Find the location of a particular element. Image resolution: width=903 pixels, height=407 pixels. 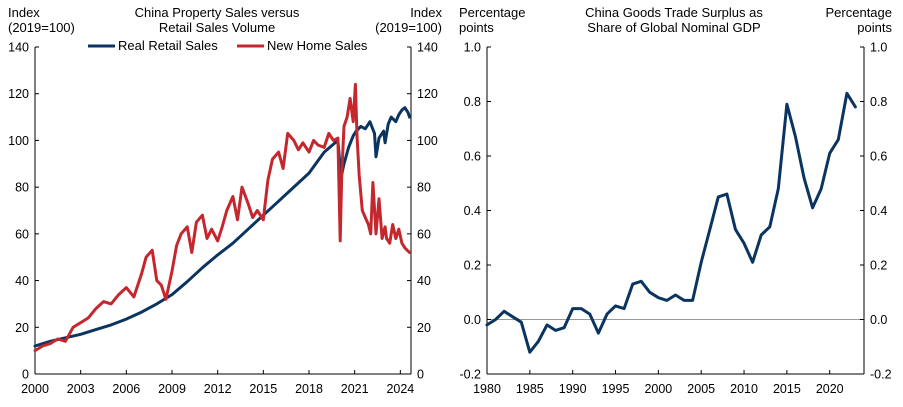

left-x-tick-label: 2003 is located at coordinates (81, 389).